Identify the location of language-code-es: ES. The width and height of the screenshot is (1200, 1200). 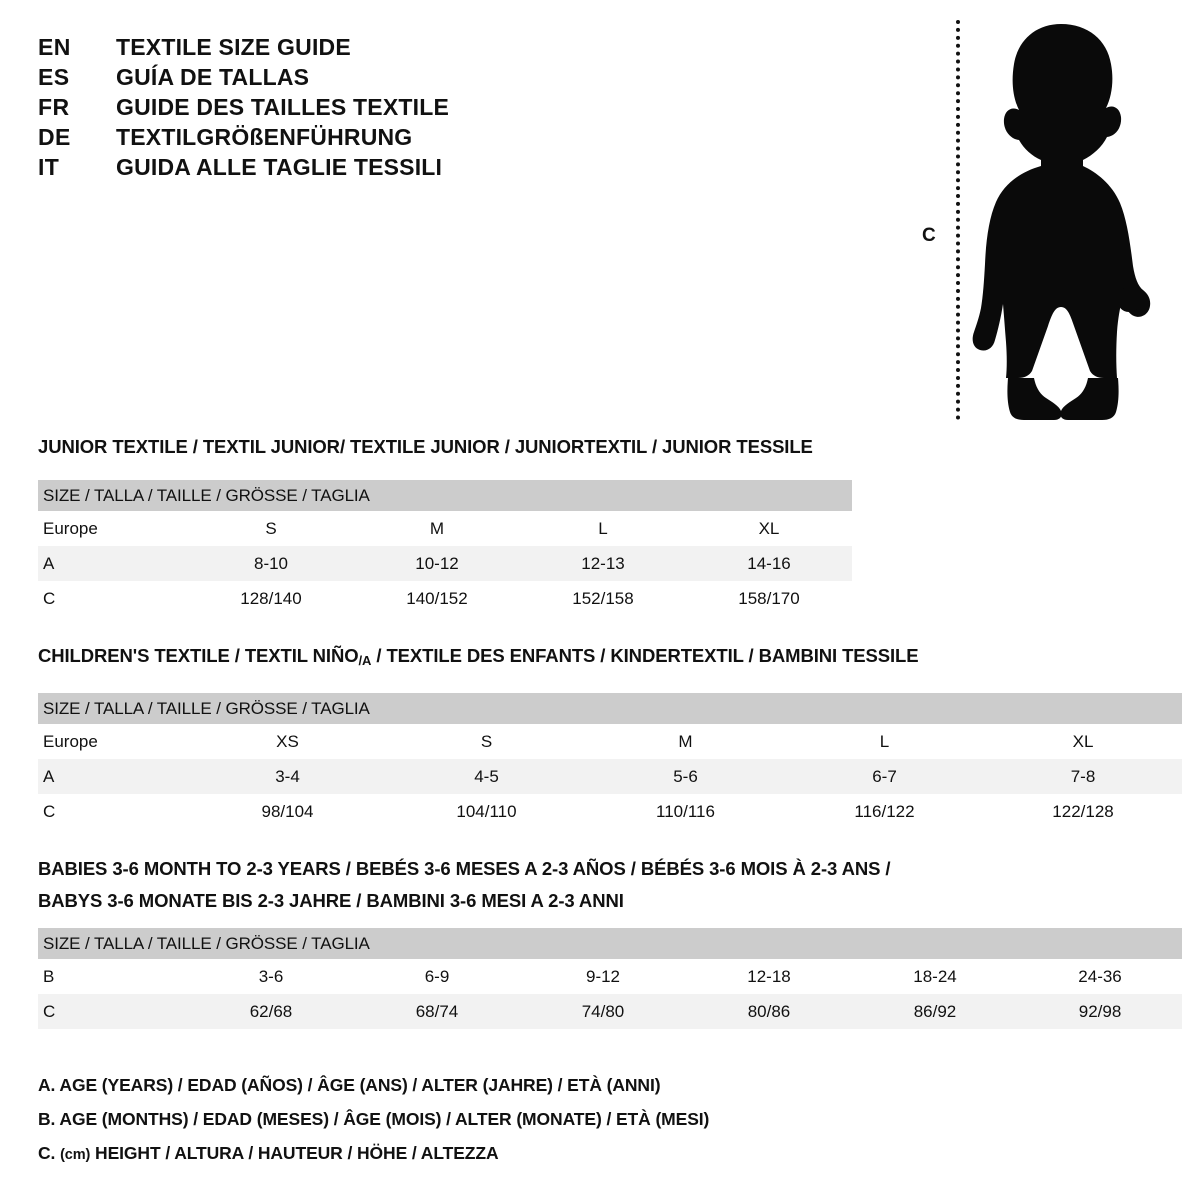
(54, 77).